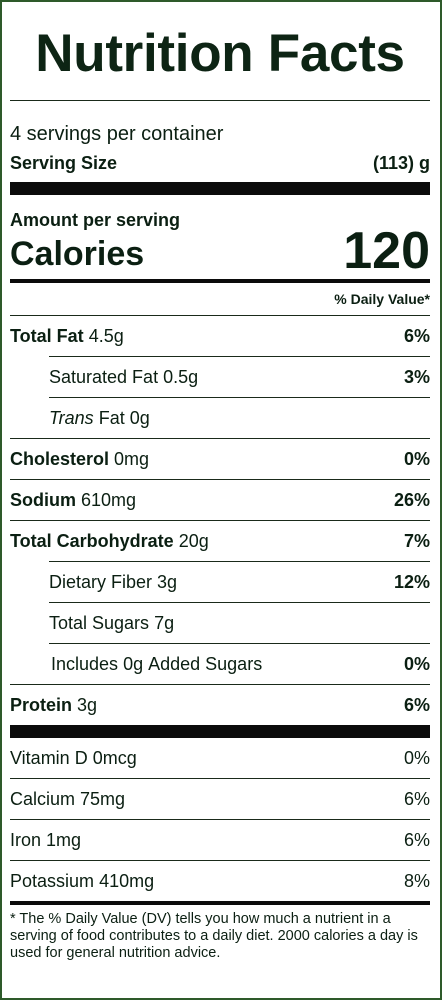  I want to click on nutrient-name: Dietary Fiber, so click(101, 581).